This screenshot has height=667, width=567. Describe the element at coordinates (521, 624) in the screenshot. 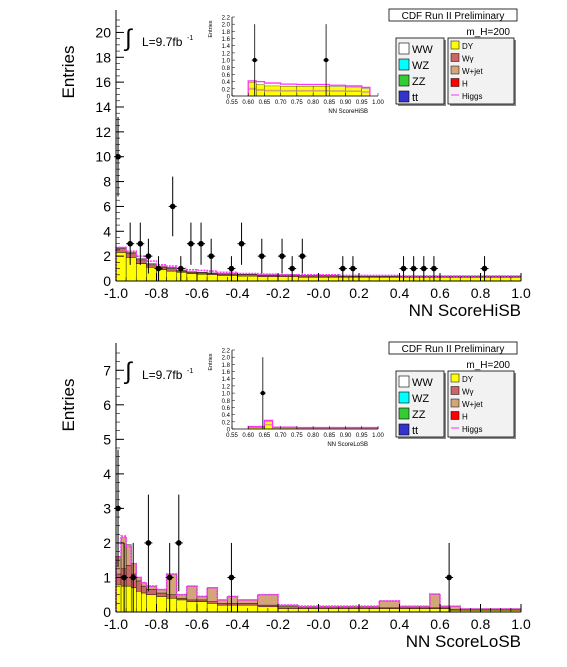

I see `x-tick-label: 1.0` at that location.